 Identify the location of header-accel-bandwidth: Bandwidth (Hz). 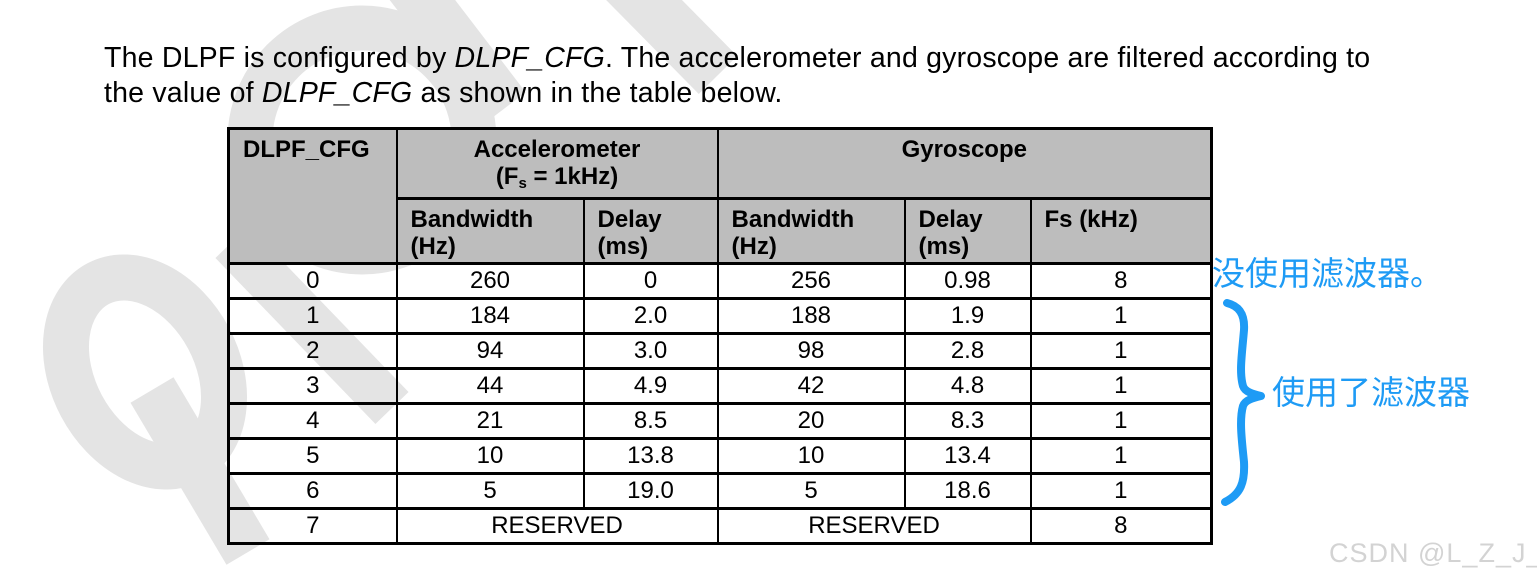
(490, 231).